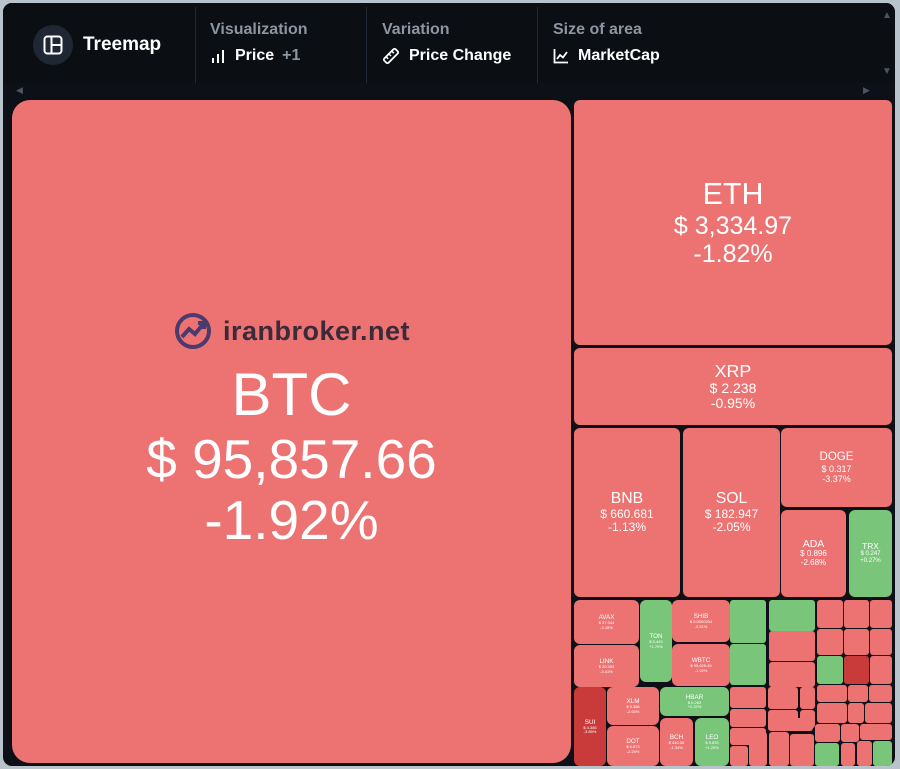 The image size is (900, 769). I want to click on treemap-tile-leo: LEO $ 9.833 +1.25%, so click(712, 742).